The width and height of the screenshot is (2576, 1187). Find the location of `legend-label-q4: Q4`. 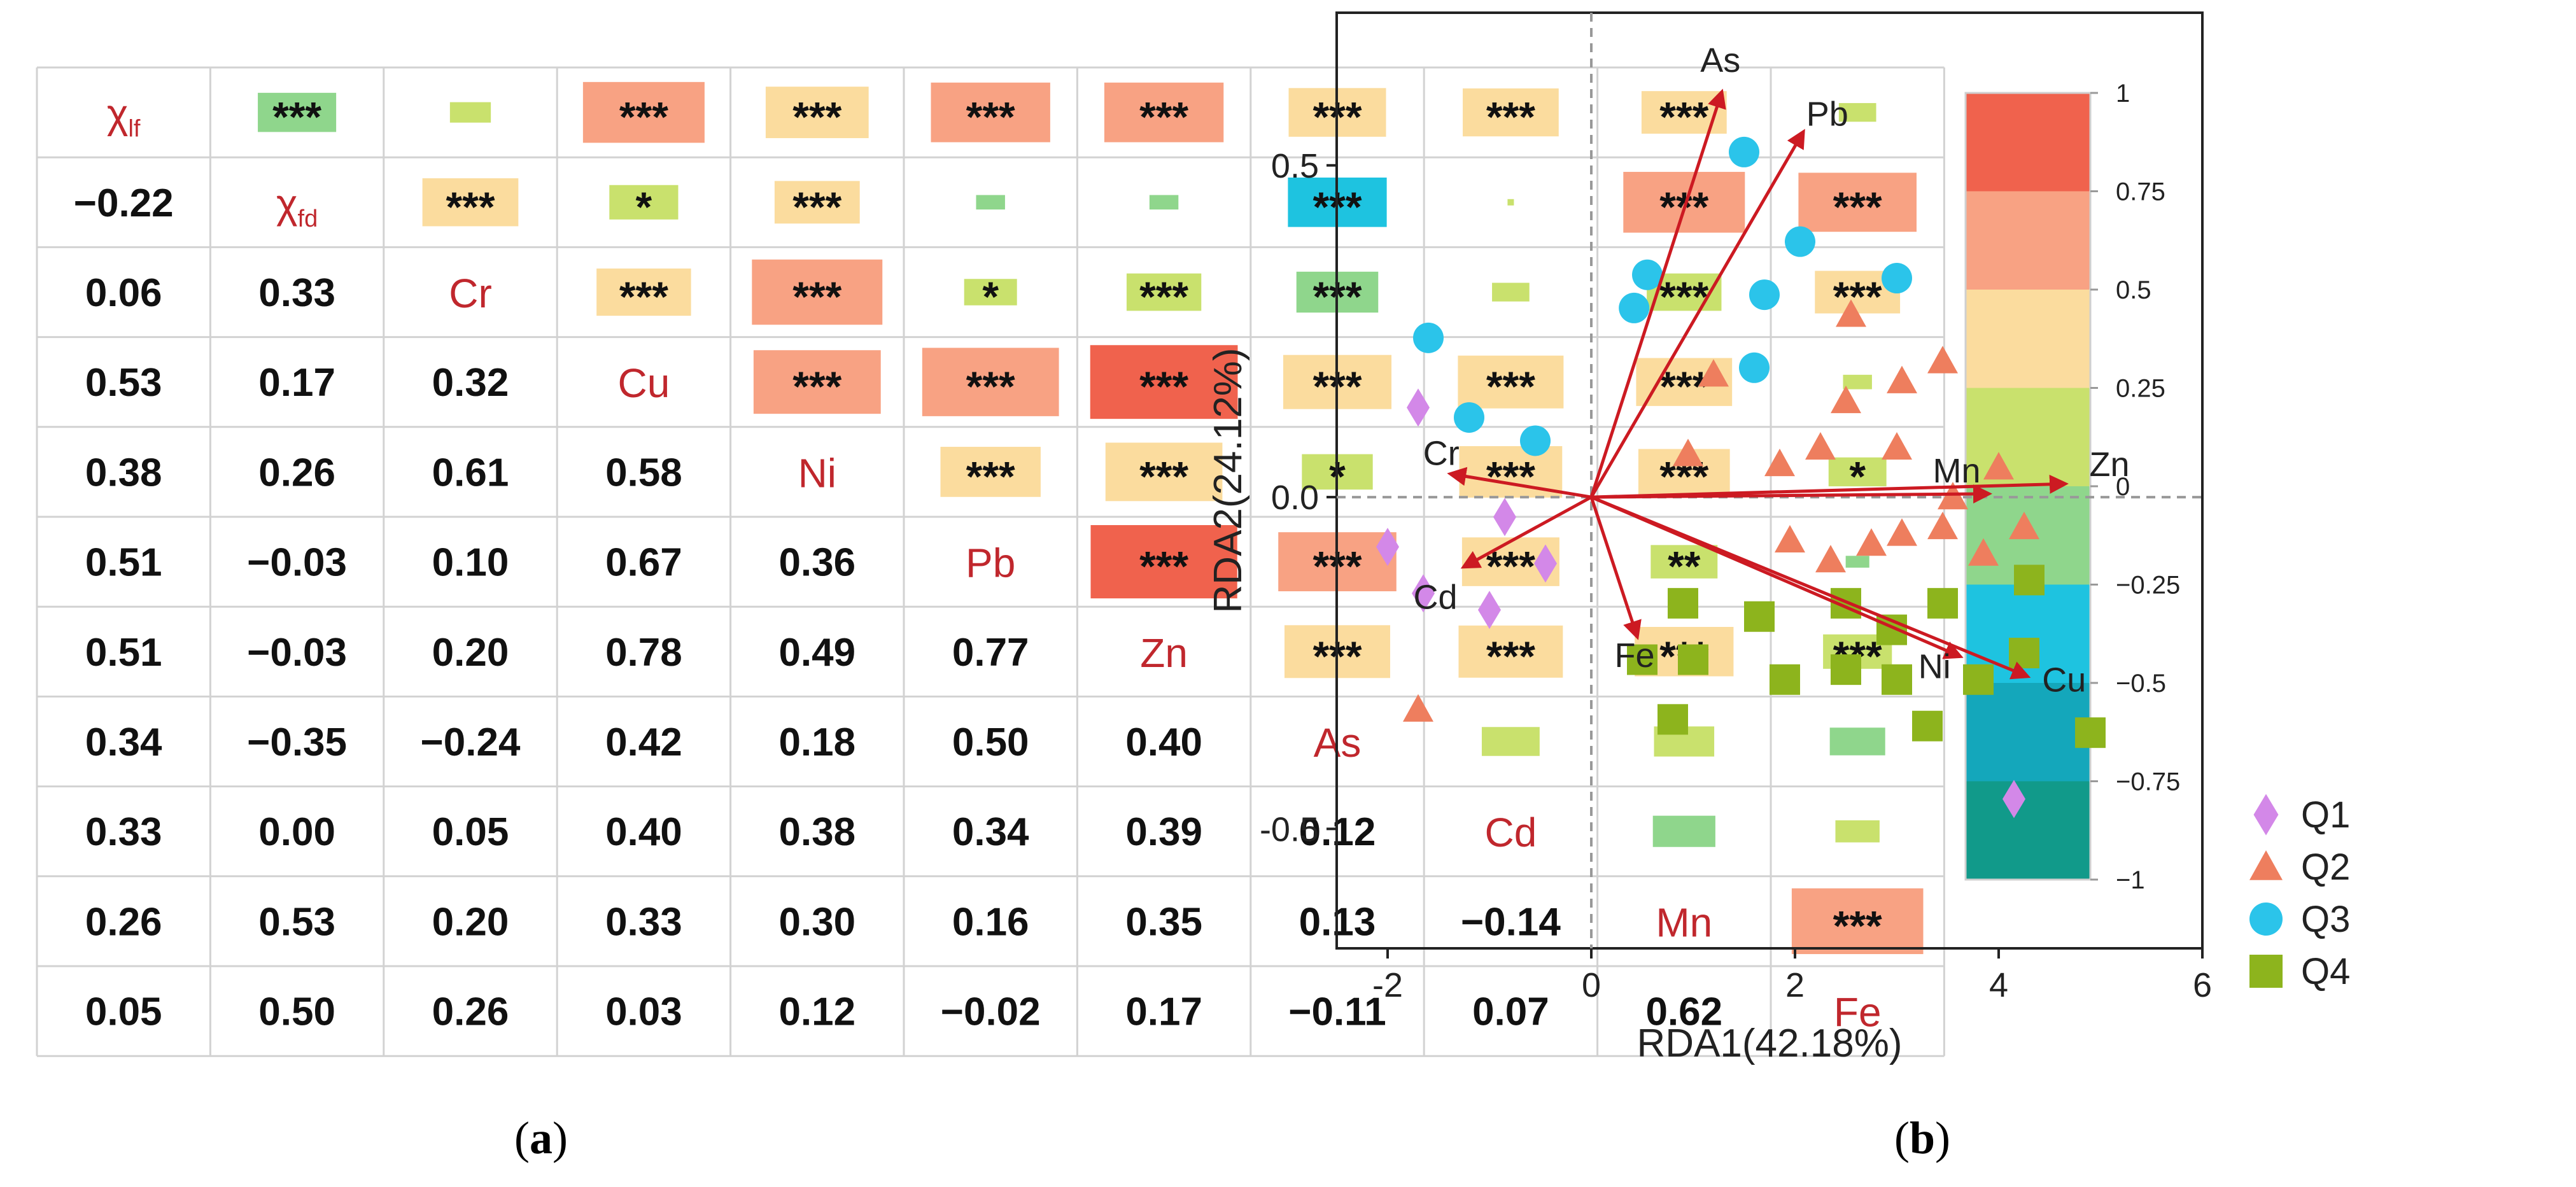

legend-label-q4: Q4 is located at coordinates (2326, 972).